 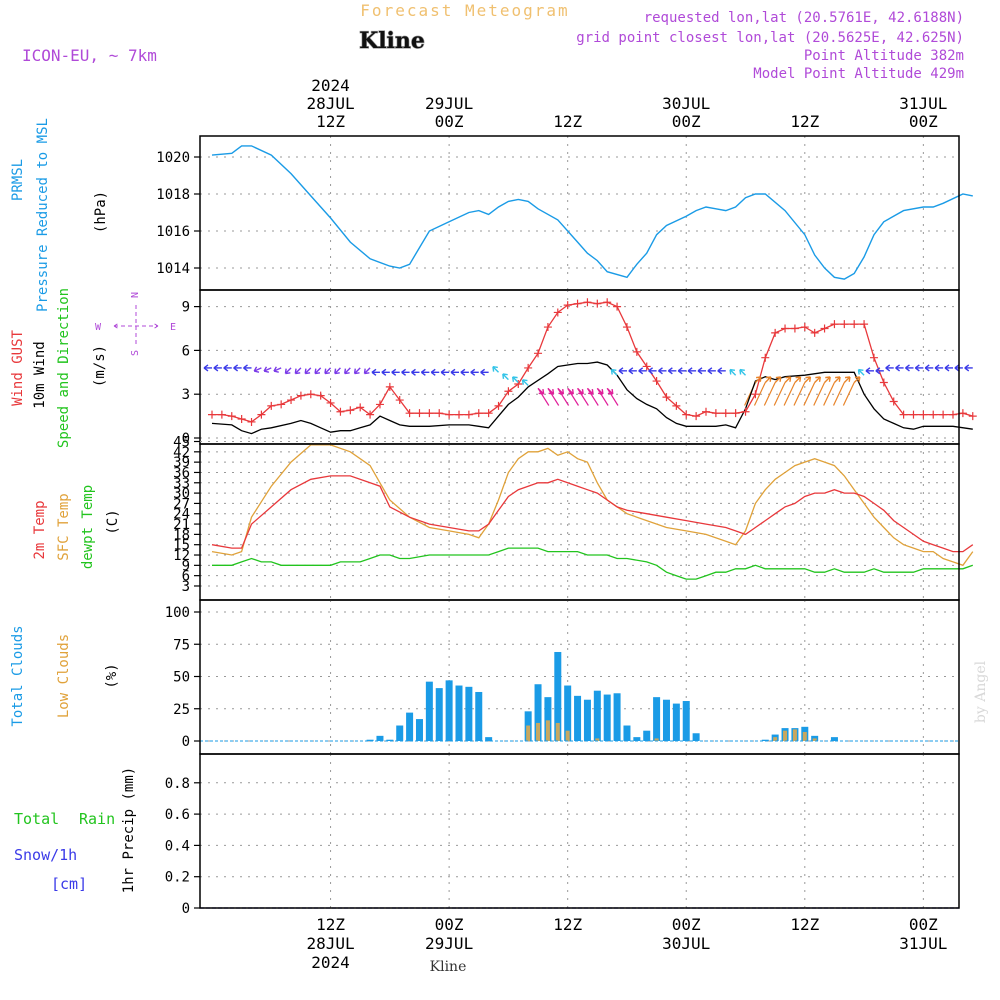 I want to click on tick-label: 0.8, so click(x=177, y=784).